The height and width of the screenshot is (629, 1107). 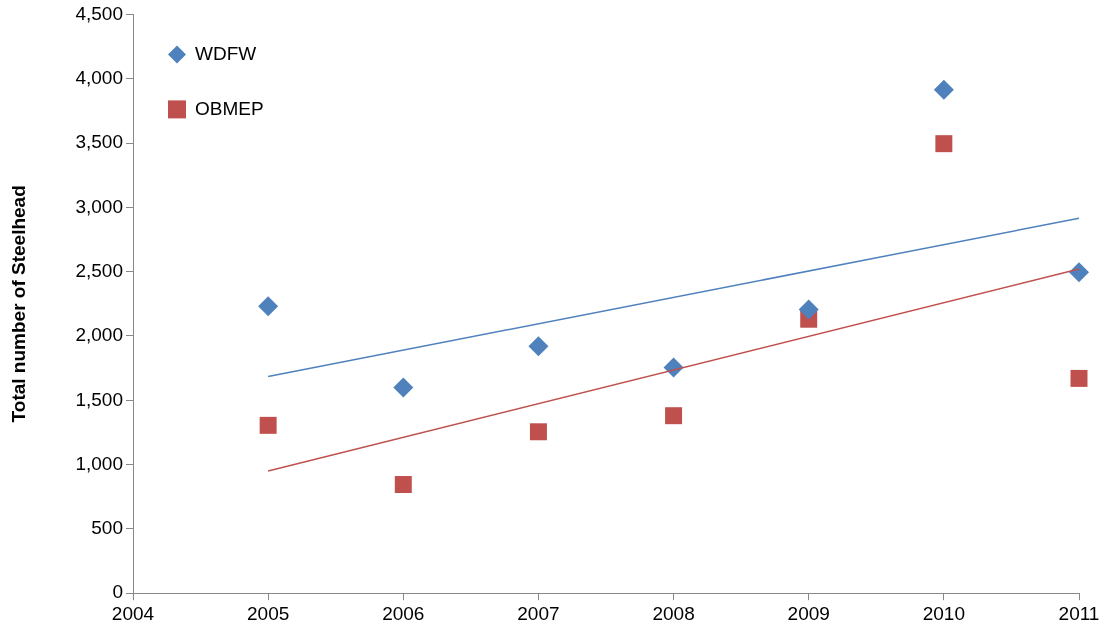 I want to click on x-tick-label: 2007, so click(x=538, y=613).